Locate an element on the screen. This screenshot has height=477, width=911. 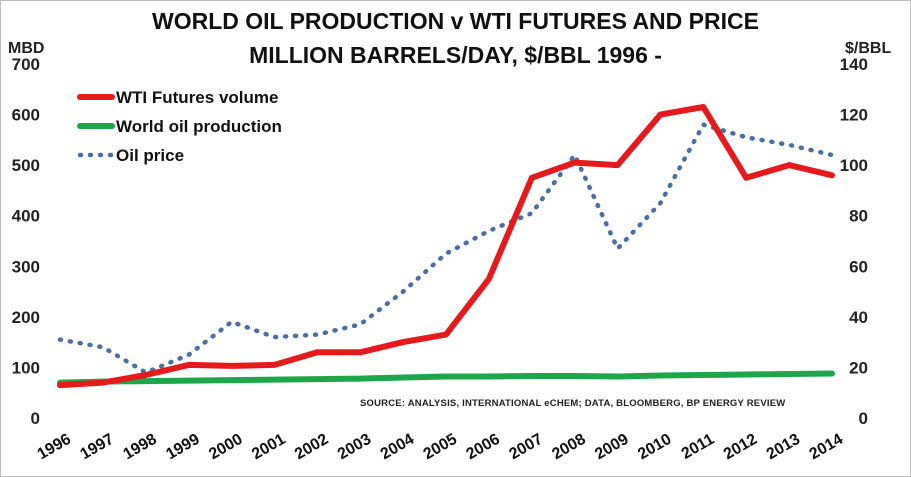
right-tick-label: 80 is located at coordinates (858, 216).